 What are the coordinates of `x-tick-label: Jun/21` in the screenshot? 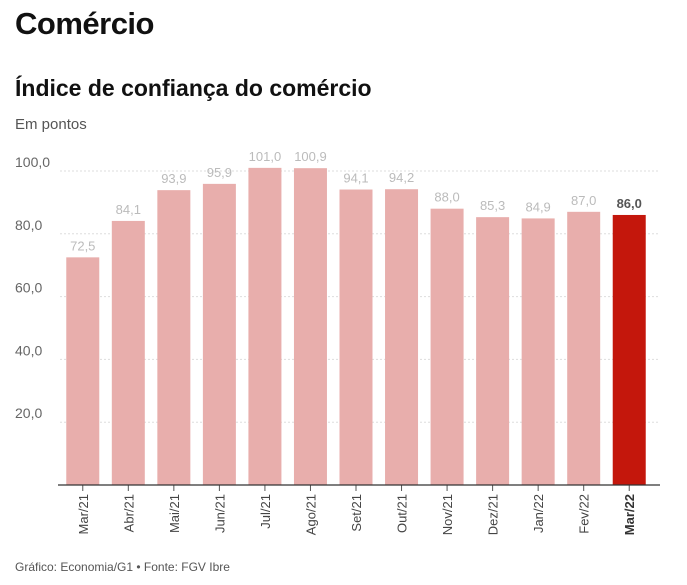 It's located at (219, 513).